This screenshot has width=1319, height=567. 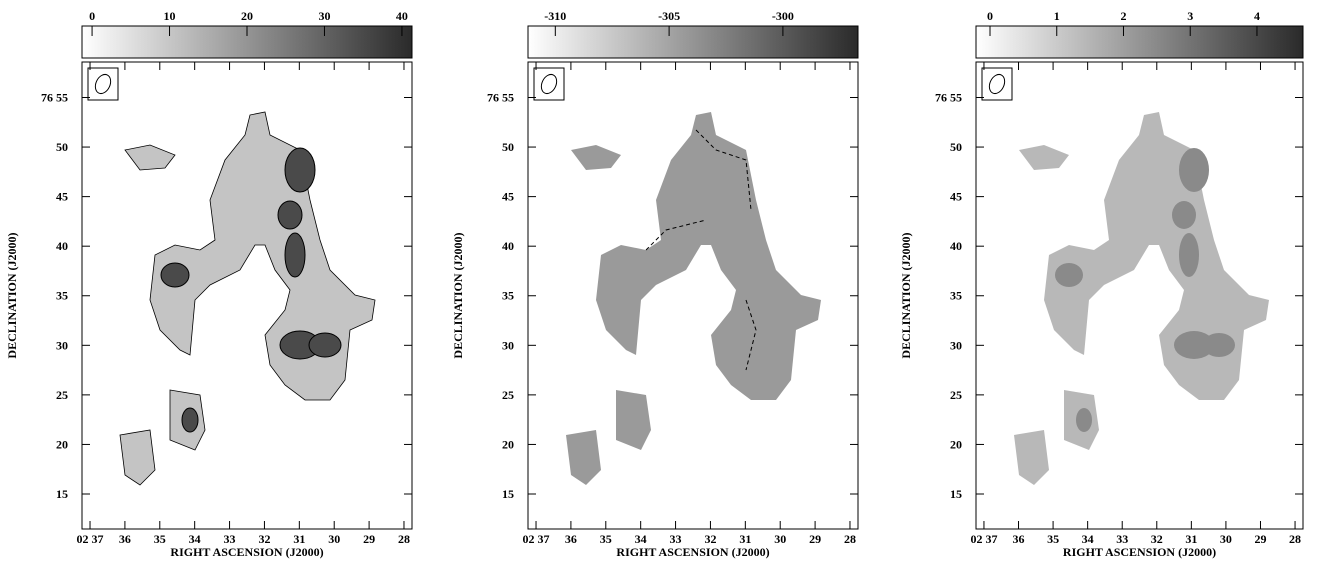 I want to click on colorbar-tick-label: -305, so click(x=669, y=16).